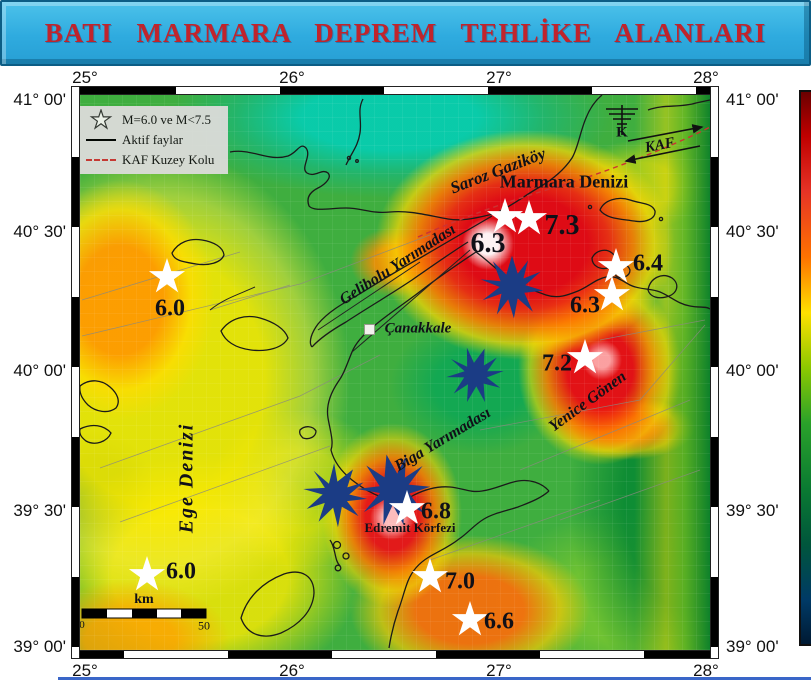 The width and height of the screenshot is (811, 681). What do you see at coordinates (101, 160) in the screenshot?
I see `legend-kaf-dash-icon` at bounding box center [101, 160].